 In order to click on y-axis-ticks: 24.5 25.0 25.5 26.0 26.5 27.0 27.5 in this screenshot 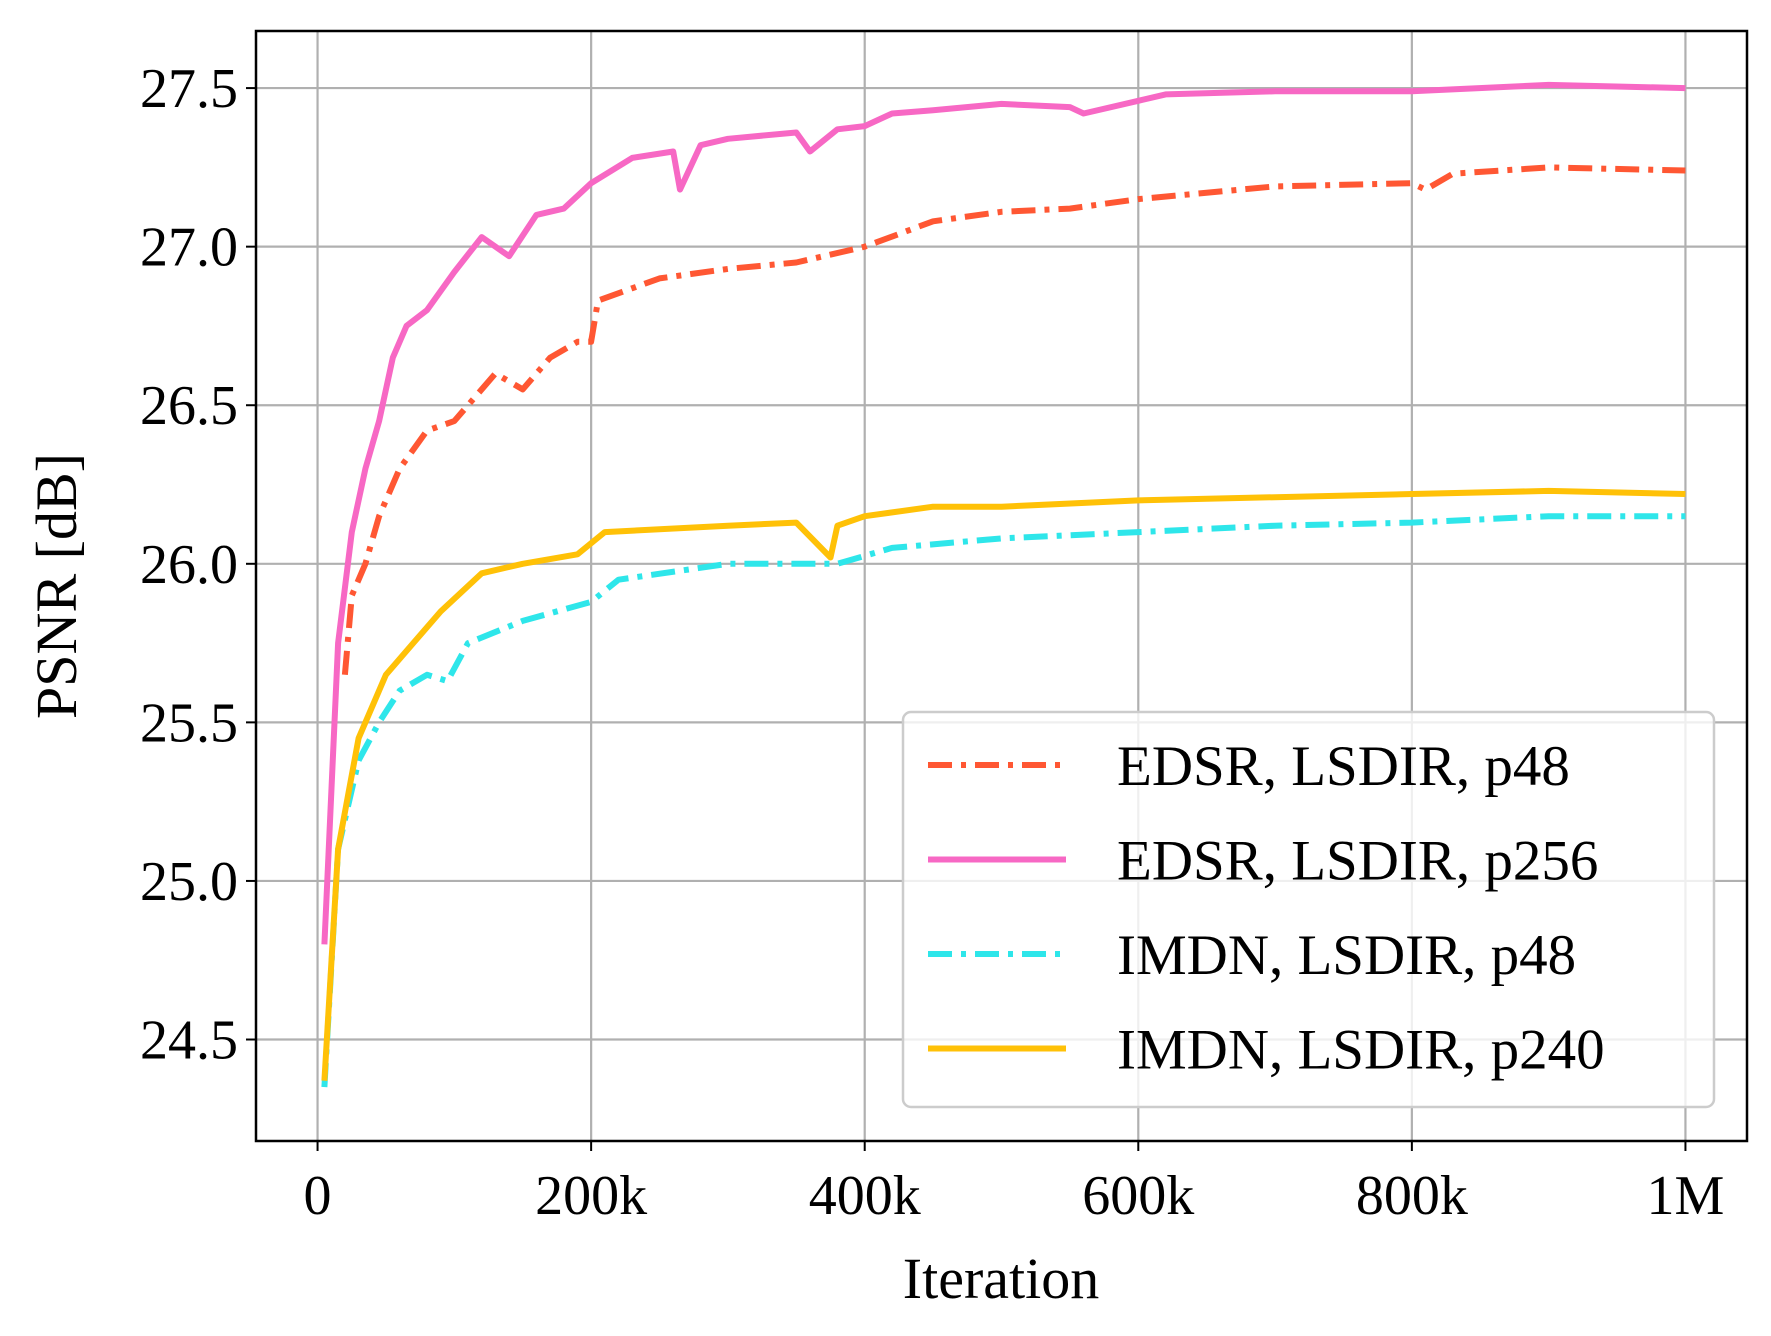, I will do `click(198, 565)`.